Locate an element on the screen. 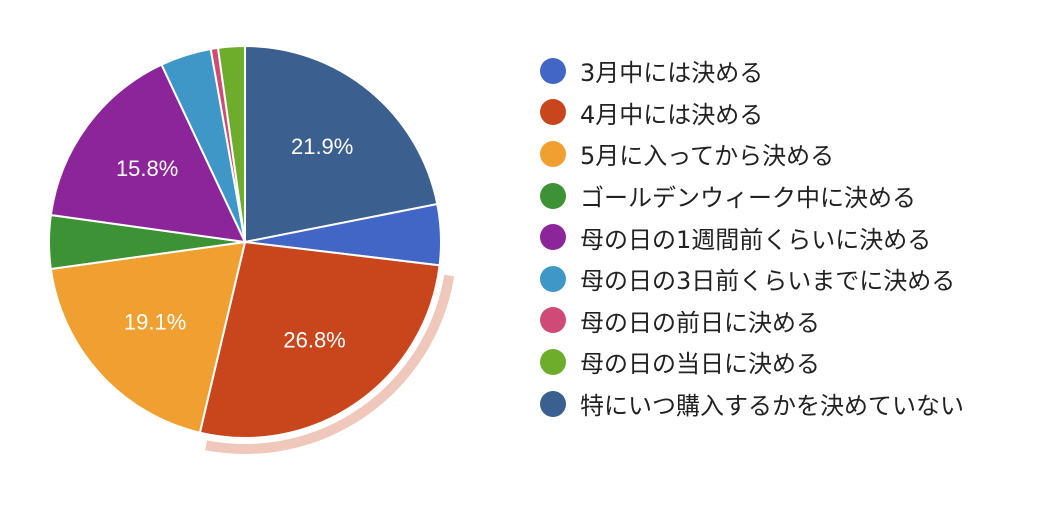 The width and height of the screenshot is (1059, 506). legend-label: 4月中には決める is located at coordinates (672, 114).